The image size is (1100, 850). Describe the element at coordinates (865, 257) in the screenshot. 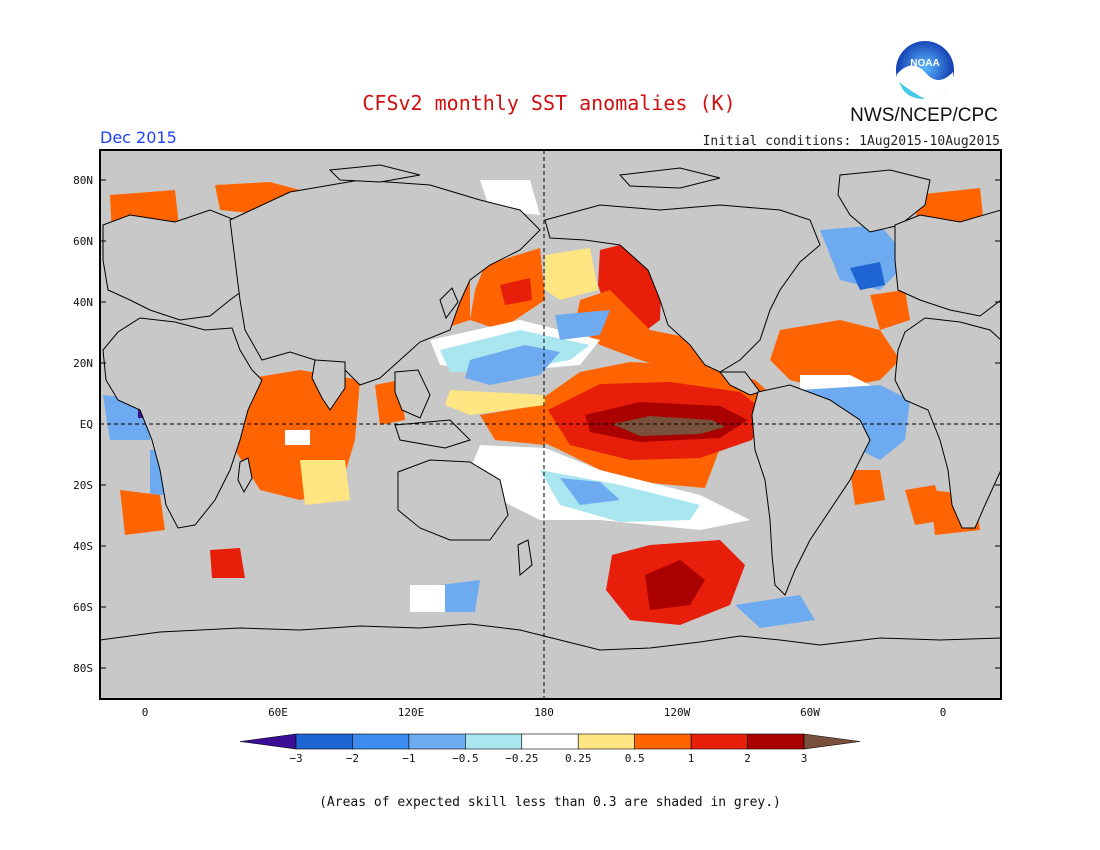

I see `anomaly-cool-north-atlantic` at that location.